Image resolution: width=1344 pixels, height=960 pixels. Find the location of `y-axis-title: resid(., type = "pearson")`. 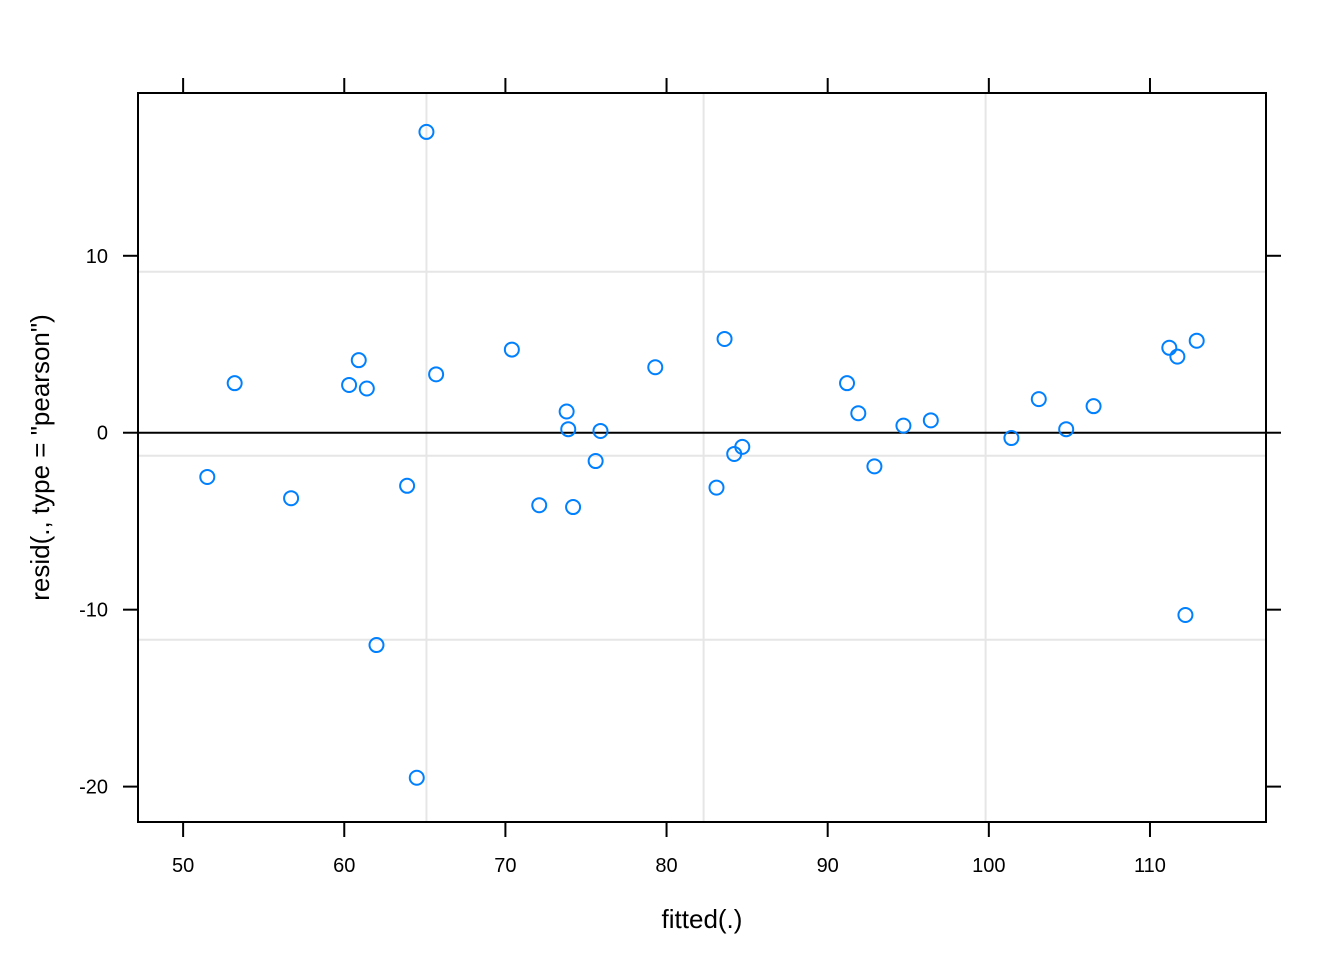

y-axis-title: resid(., type = "pearson") is located at coordinates (40, 457).